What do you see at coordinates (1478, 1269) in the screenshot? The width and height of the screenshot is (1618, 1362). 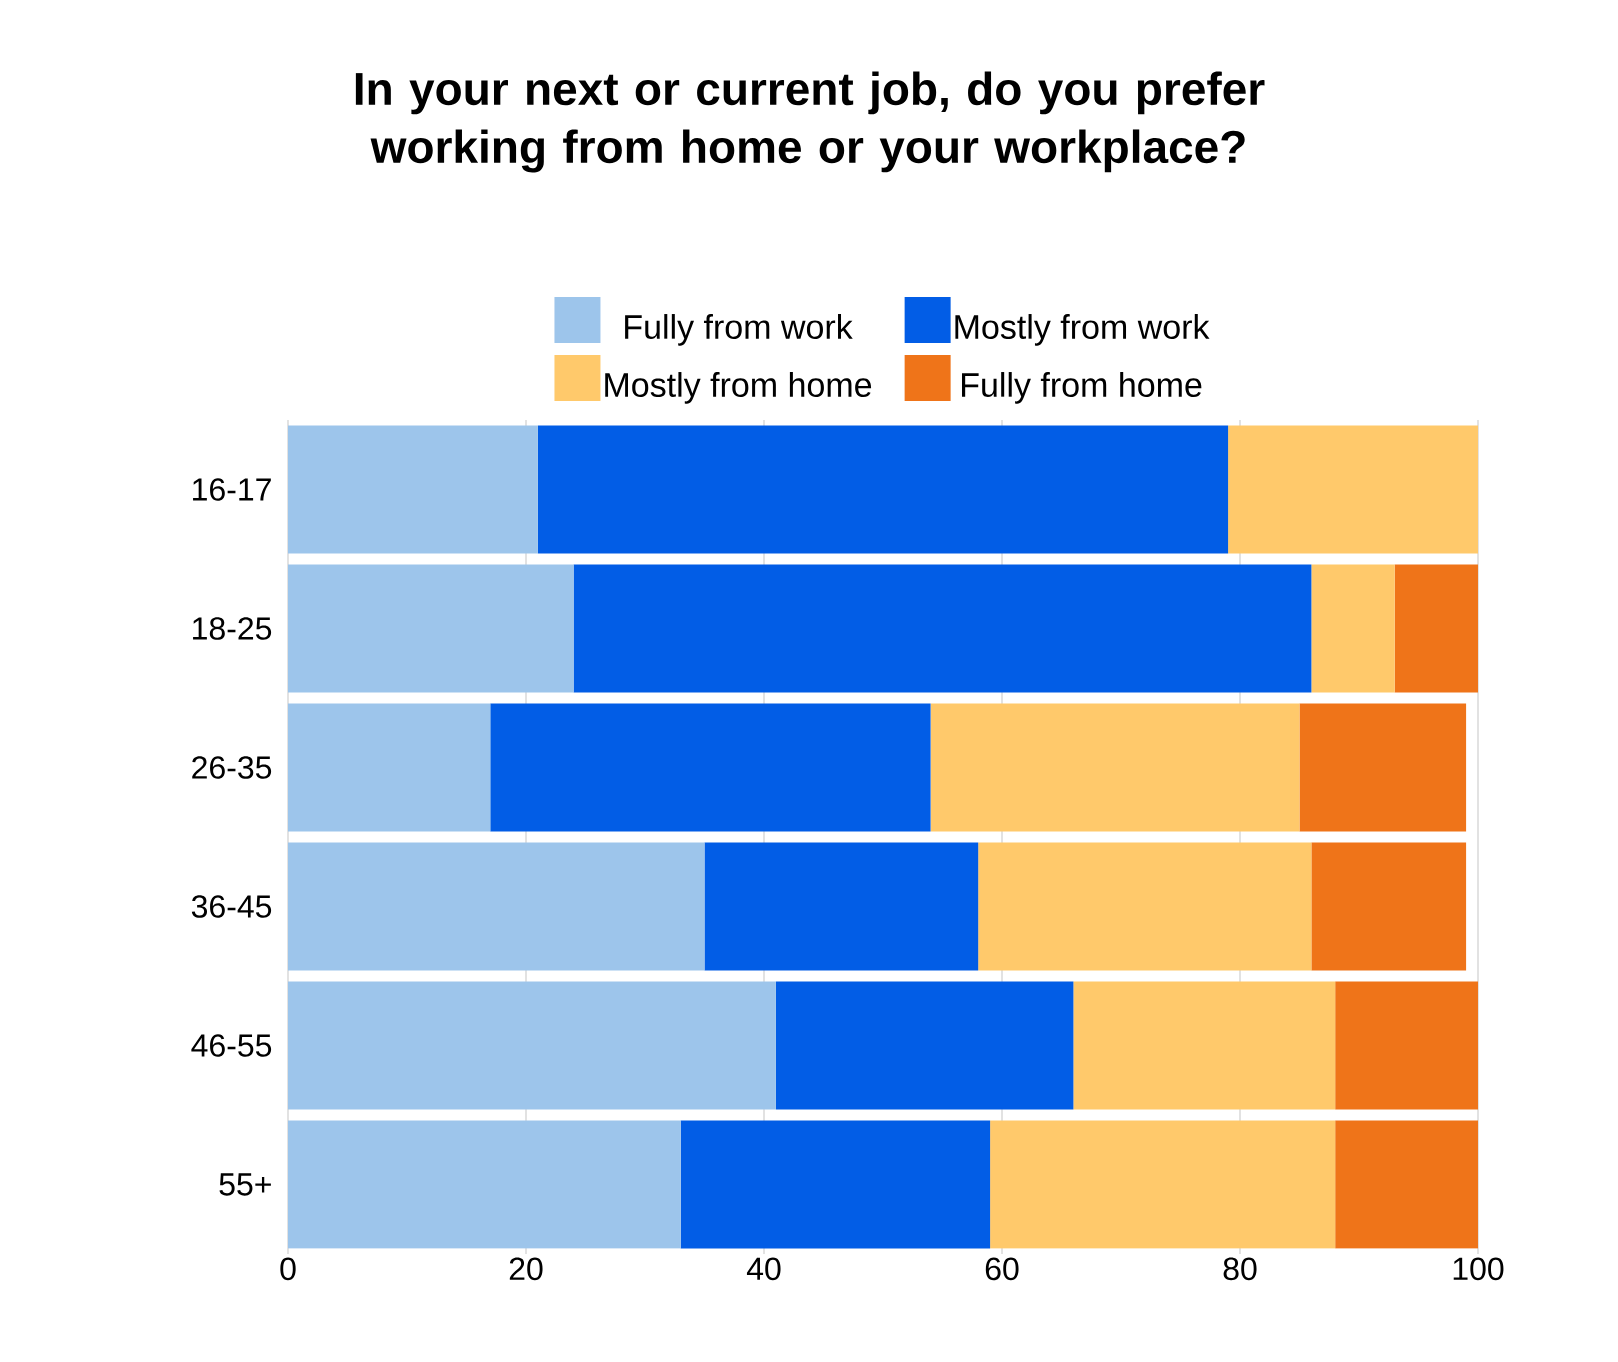 I see `x-tick-label: 100` at bounding box center [1478, 1269].